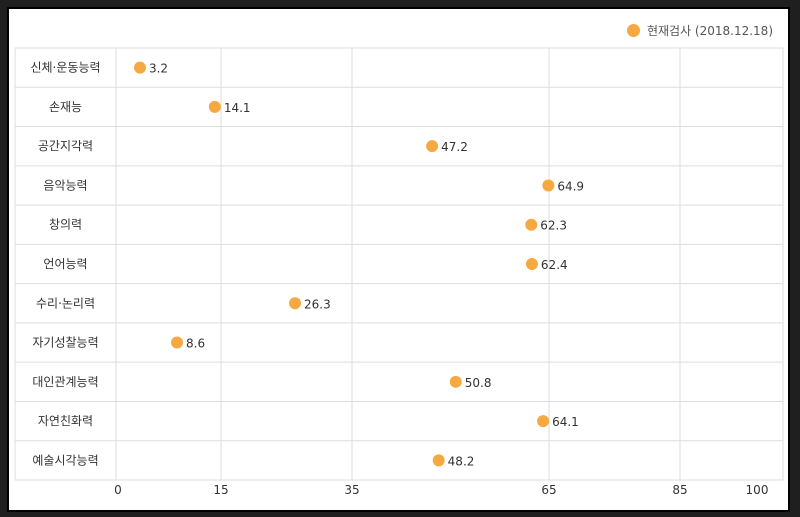  Describe the element at coordinates (65, 225) in the screenshot. I see `category-label: 창의력` at that location.